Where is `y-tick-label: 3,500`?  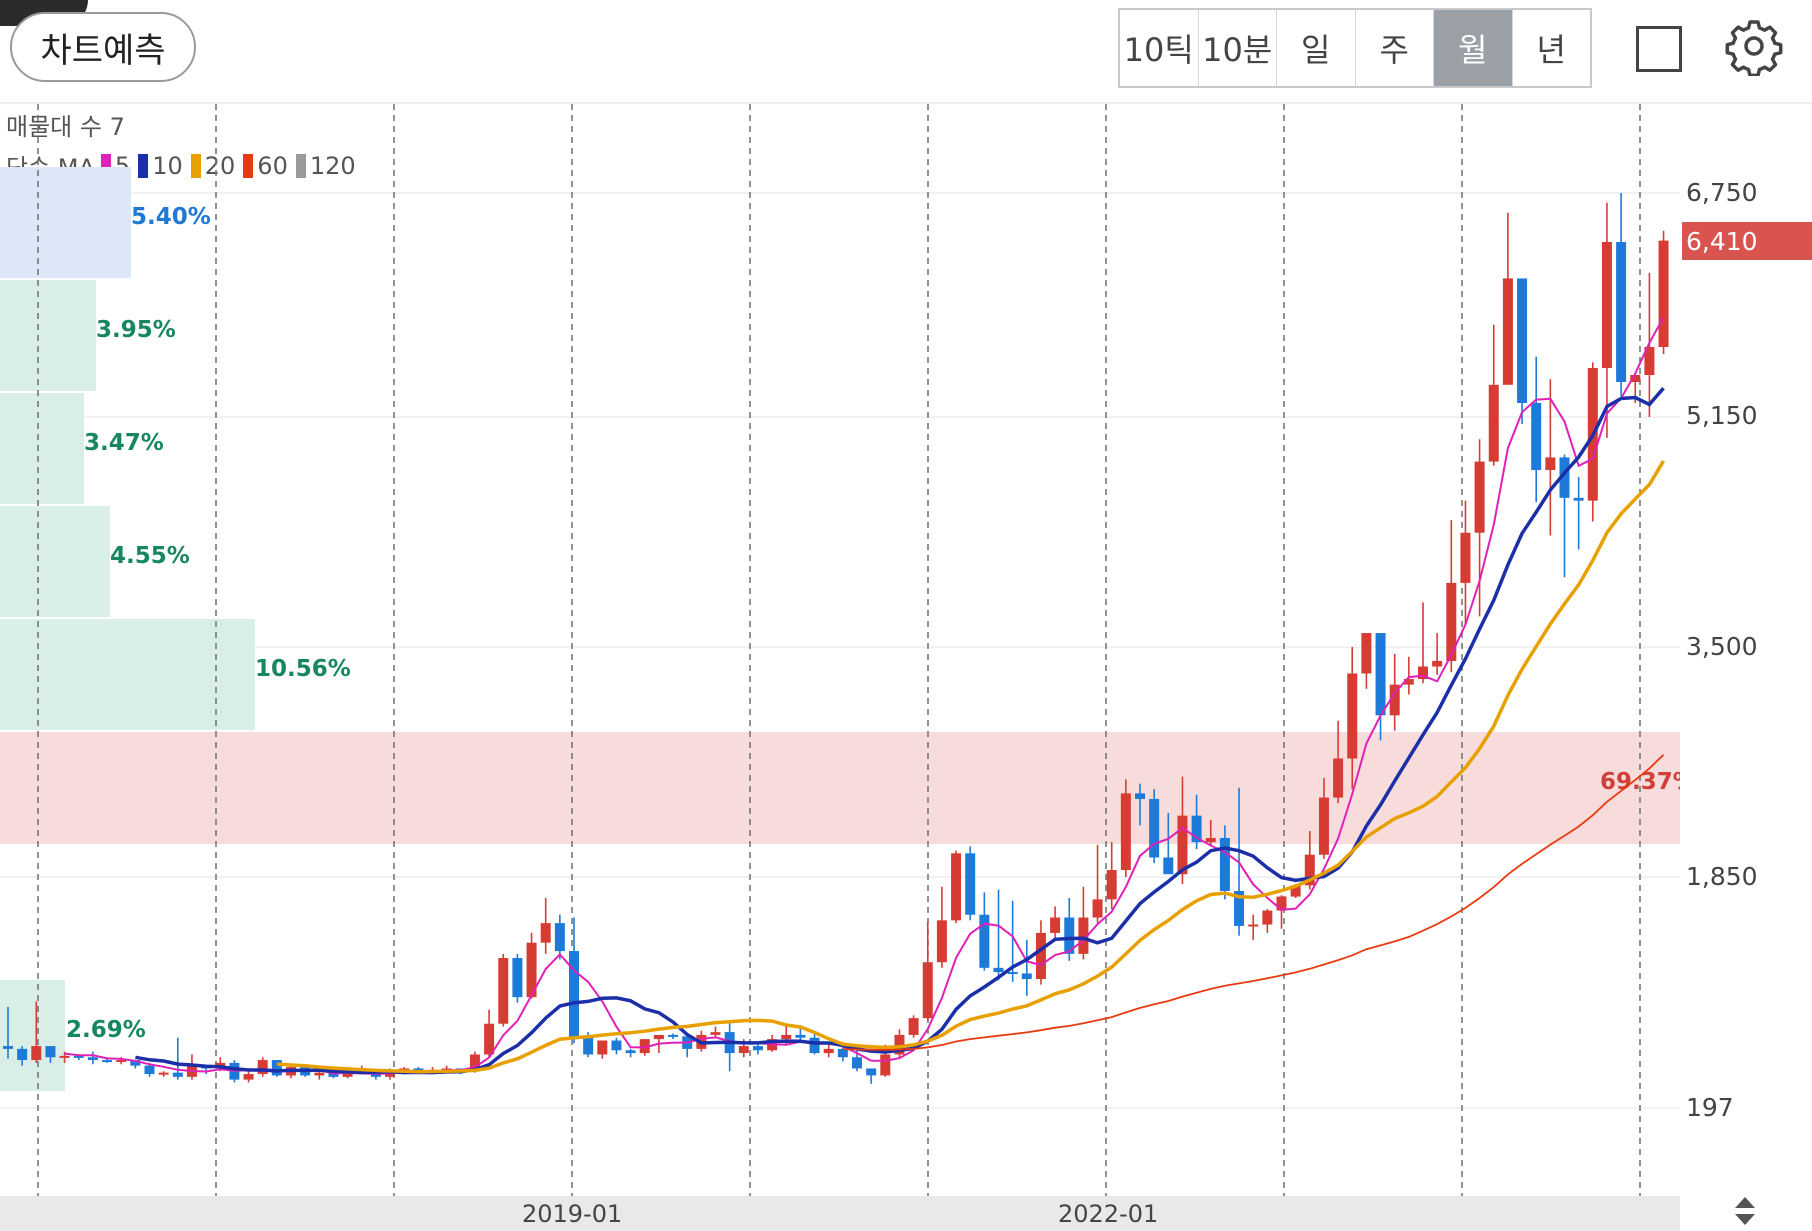
y-tick-label: 3,500 is located at coordinates (1722, 646).